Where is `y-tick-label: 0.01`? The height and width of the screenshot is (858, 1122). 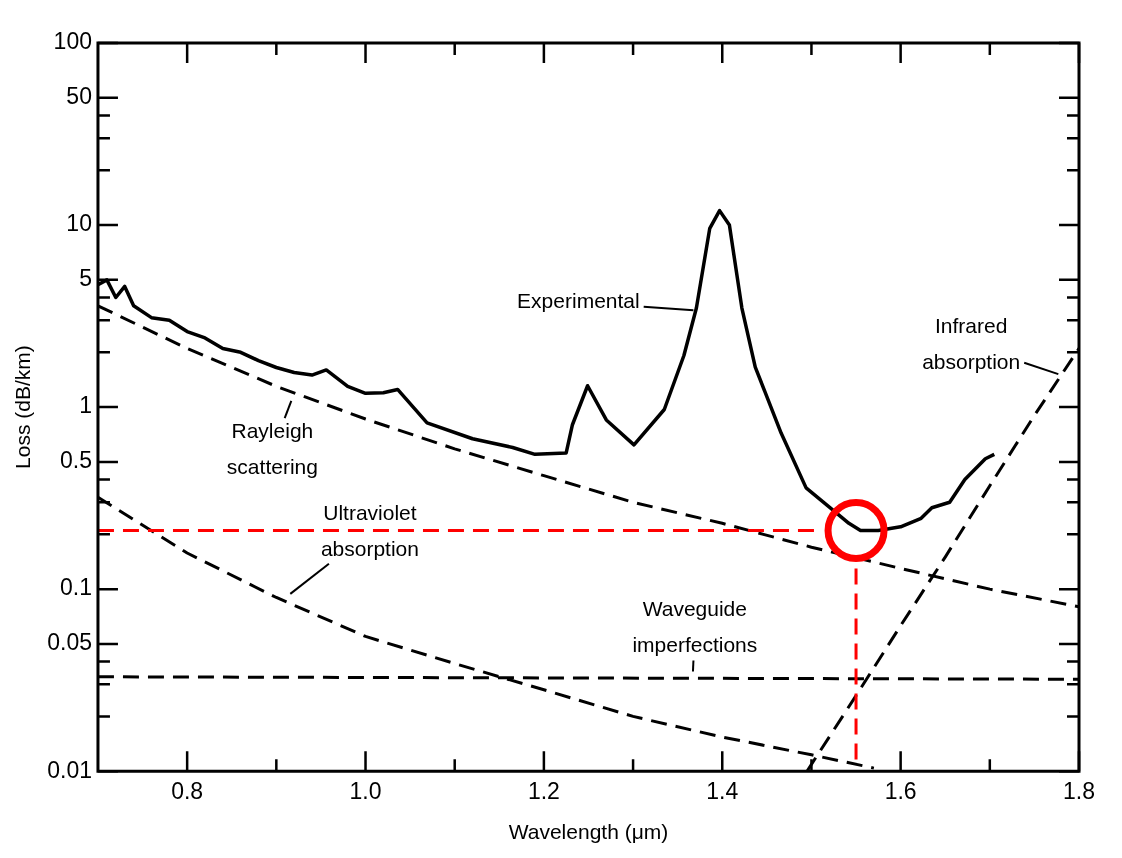
y-tick-label: 0.01 is located at coordinates (69, 769).